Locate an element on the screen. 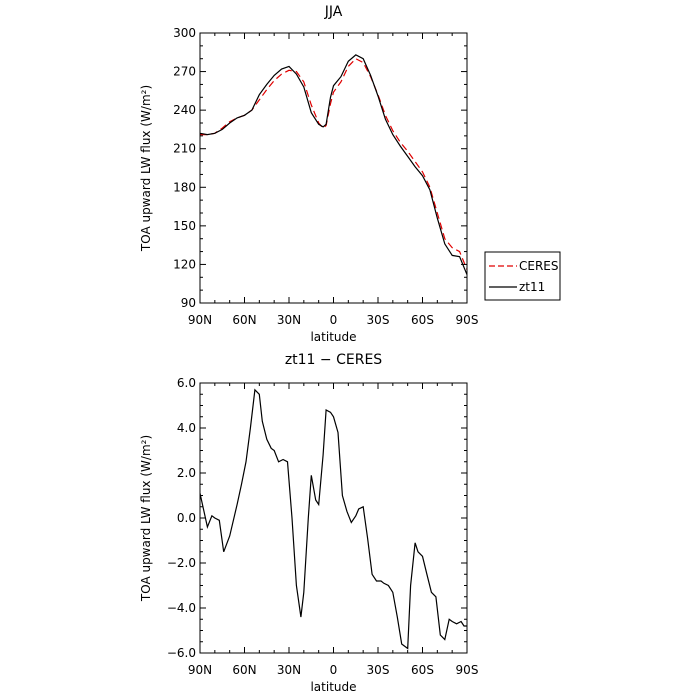  y-tick-label: 4.0 is located at coordinates (186, 428).